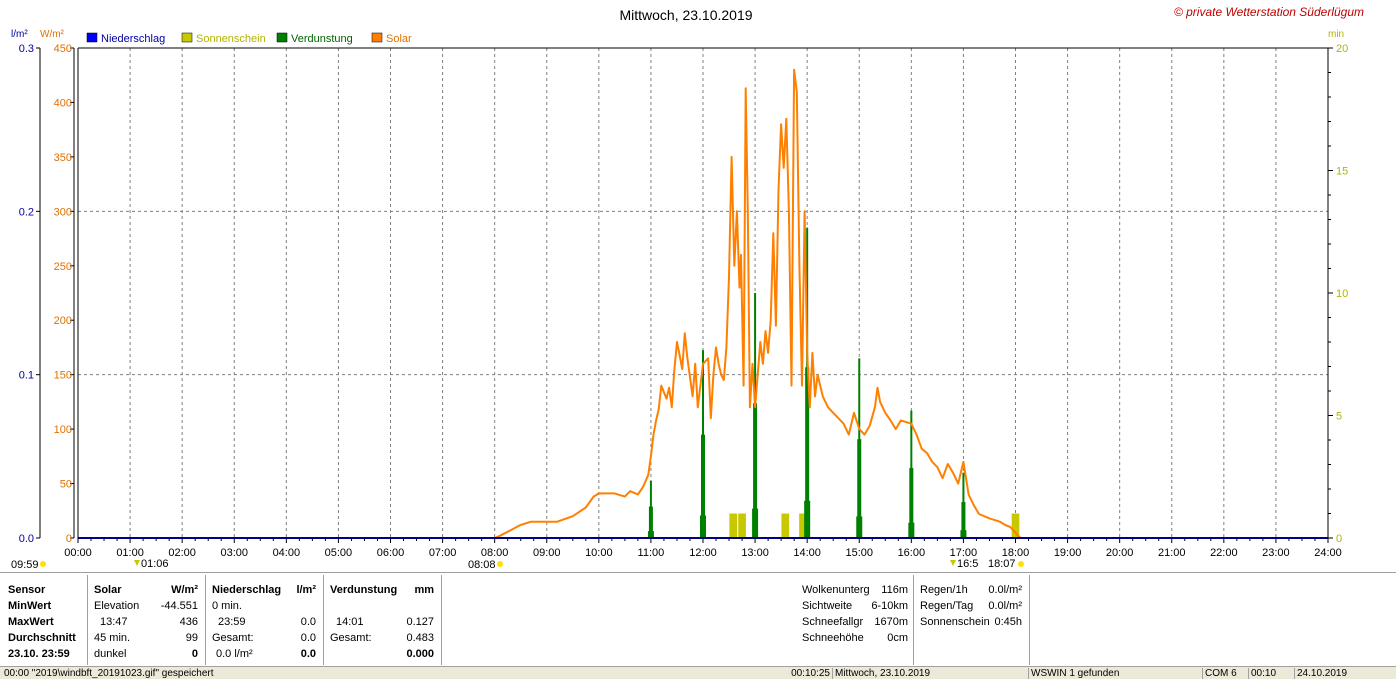 This screenshot has height=679, width=1396. I want to click on time-tick-label: 10:00, so click(599, 553).